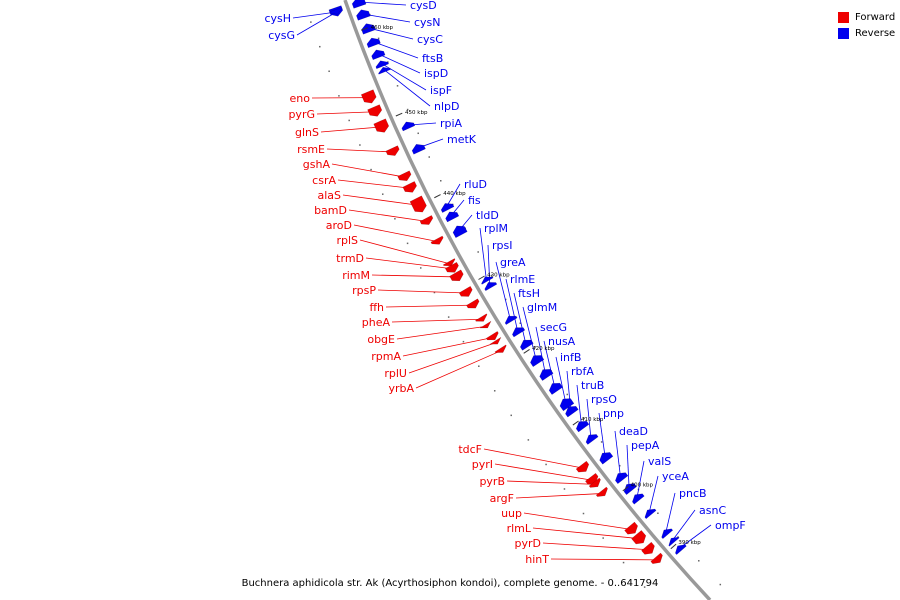 This screenshot has height=600, width=900. I want to click on label-line-obge, so click(441, 332).